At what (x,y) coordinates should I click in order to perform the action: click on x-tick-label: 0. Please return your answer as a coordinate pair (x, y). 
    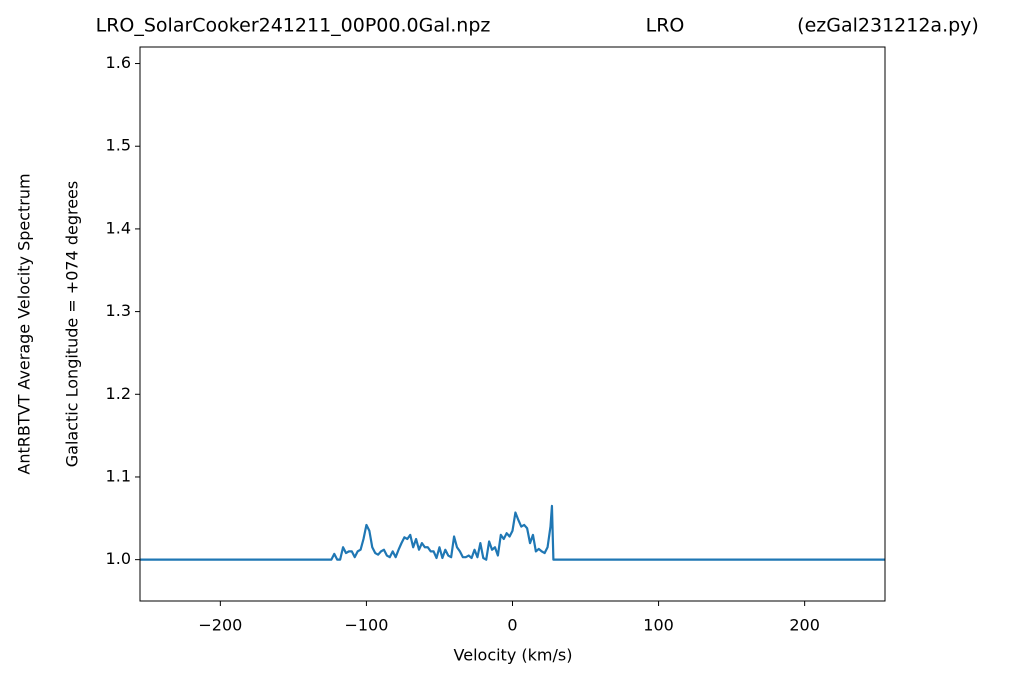
    Looking at the image, I should click on (512, 625).